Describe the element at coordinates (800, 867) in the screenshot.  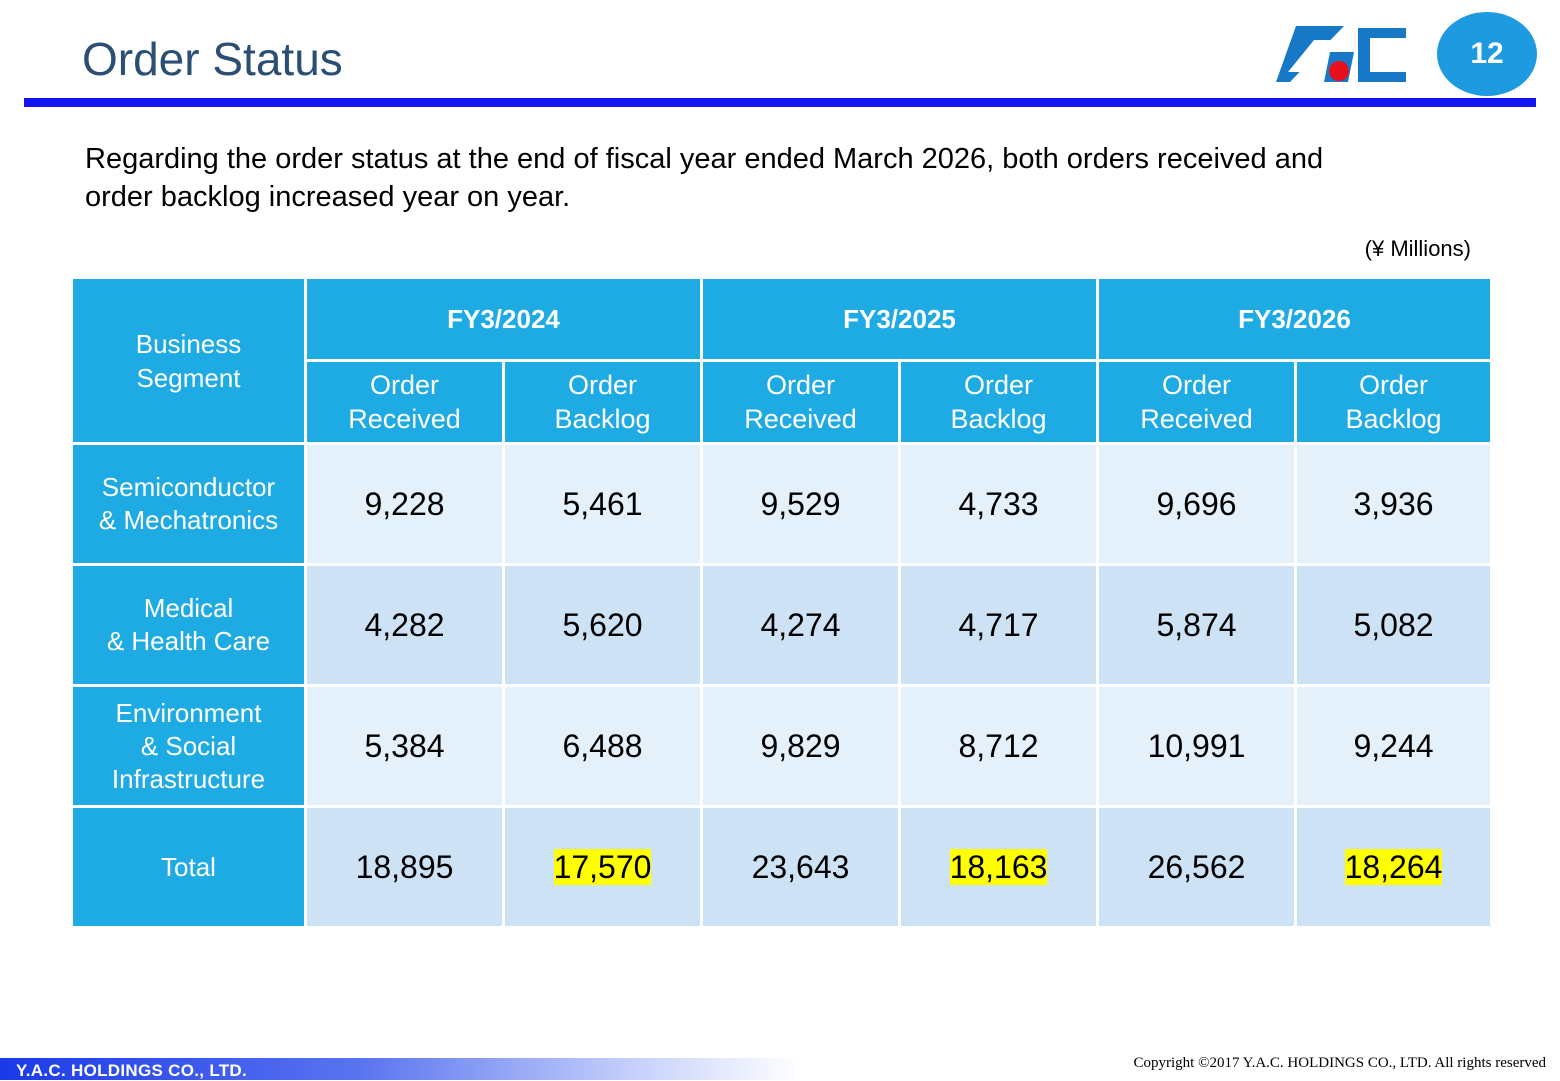
I see `value-cell: 23,643` at that location.